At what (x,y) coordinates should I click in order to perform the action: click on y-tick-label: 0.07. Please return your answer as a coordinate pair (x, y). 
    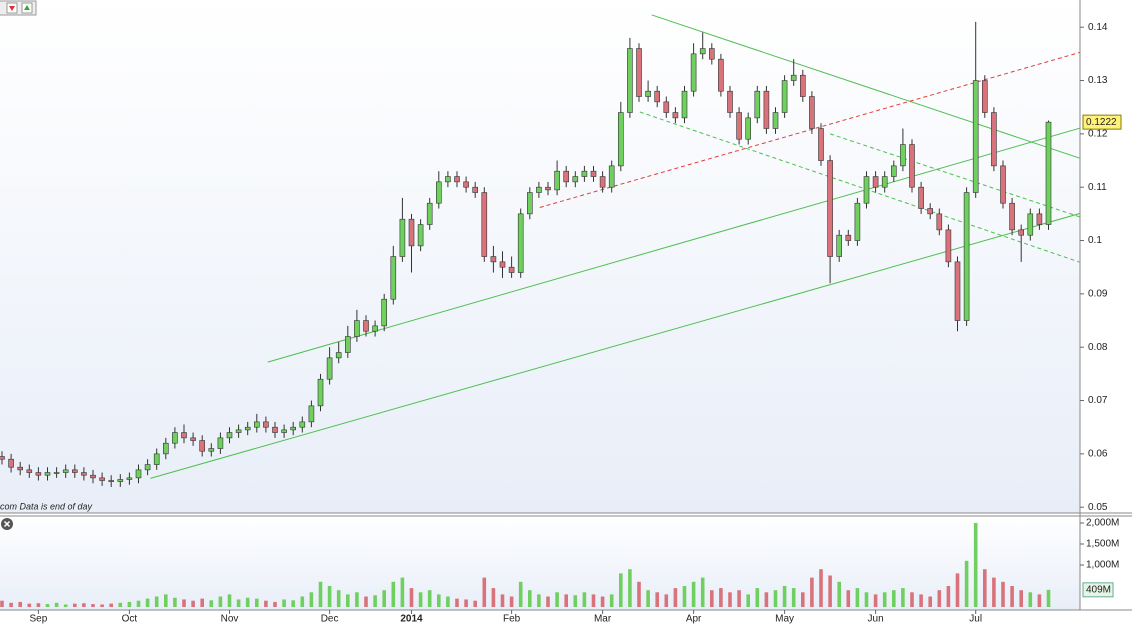
    Looking at the image, I should click on (1098, 400).